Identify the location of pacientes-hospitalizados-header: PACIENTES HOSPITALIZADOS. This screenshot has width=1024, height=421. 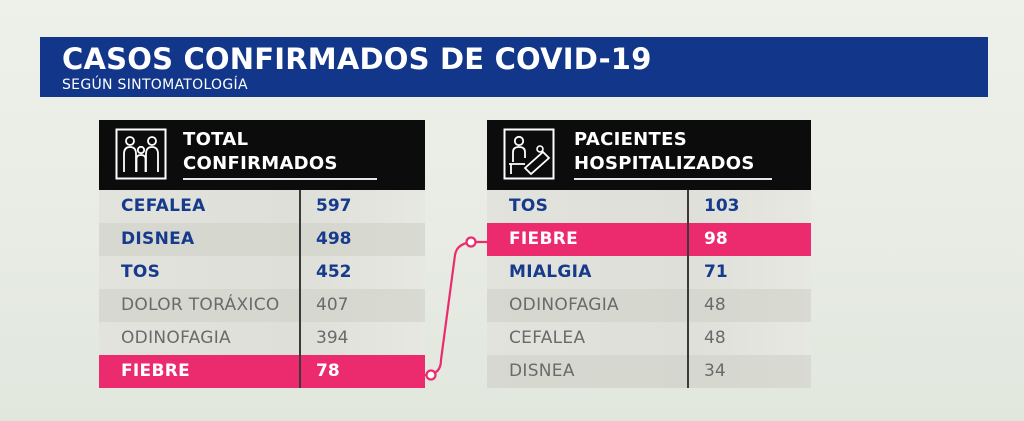
(649, 155).